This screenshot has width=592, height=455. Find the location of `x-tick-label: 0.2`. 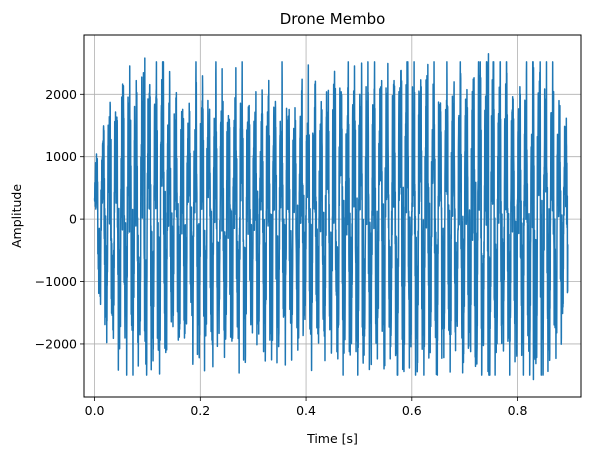

x-tick-label: 0.2 is located at coordinates (200, 410).